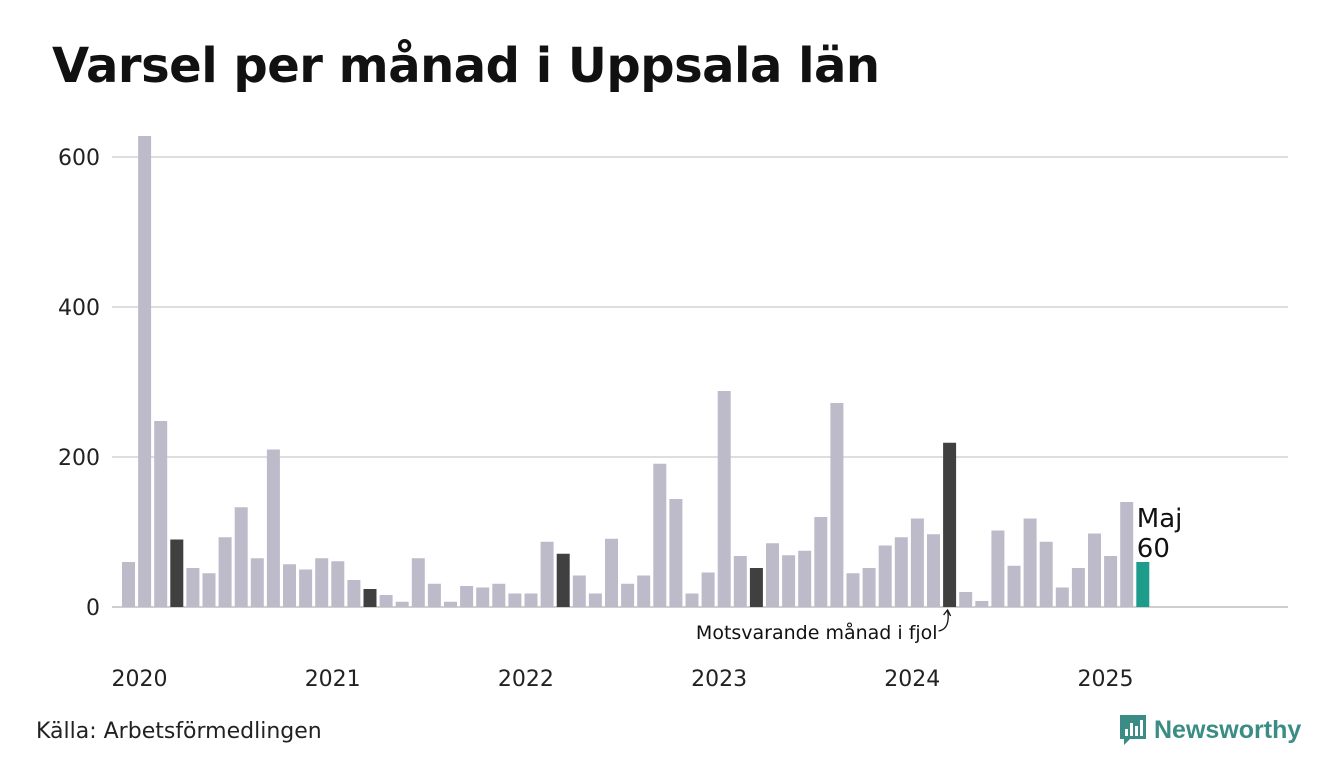 This screenshot has height=780, width=1340. Describe the element at coordinates (1160, 519) in the screenshot. I see `current-month-label: Maj` at that location.